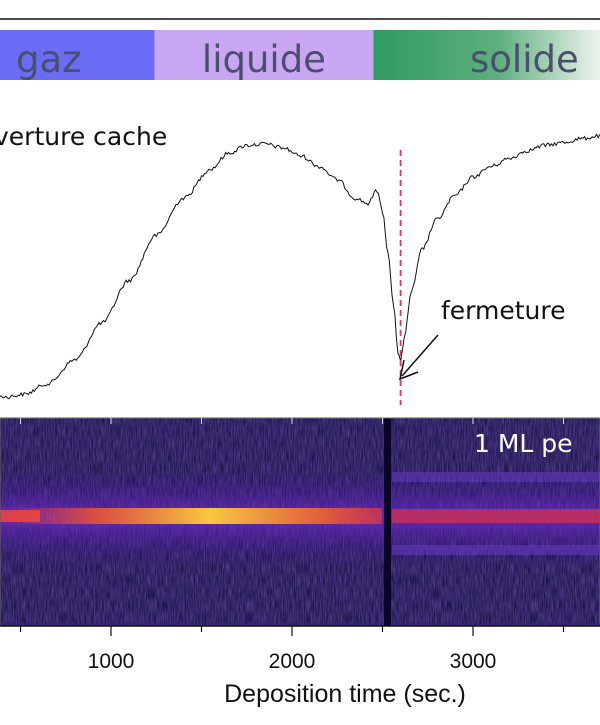  What do you see at coordinates (523, 443) in the screenshot?
I see `rate-annotation: 1 ML pe` at bounding box center [523, 443].